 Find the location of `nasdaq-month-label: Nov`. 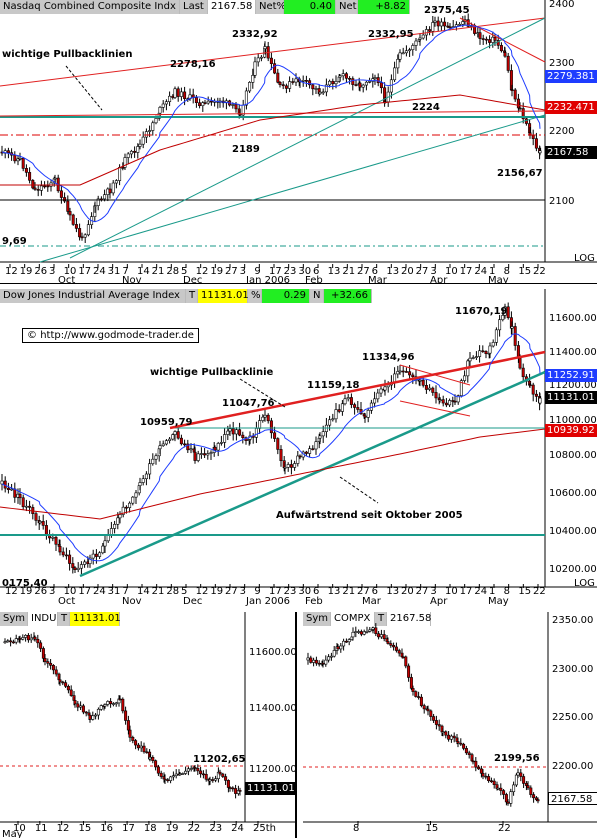

nasdaq-month-label: Nov is located at coordinates (132, 279).